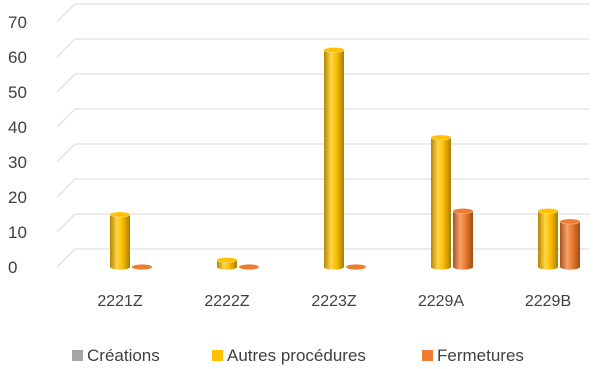 The height and width of the screenshot is (369, 598). Describe the element at coordinates (17, 22) in the screenshot. I see `y-tick-label: 70` at that location.